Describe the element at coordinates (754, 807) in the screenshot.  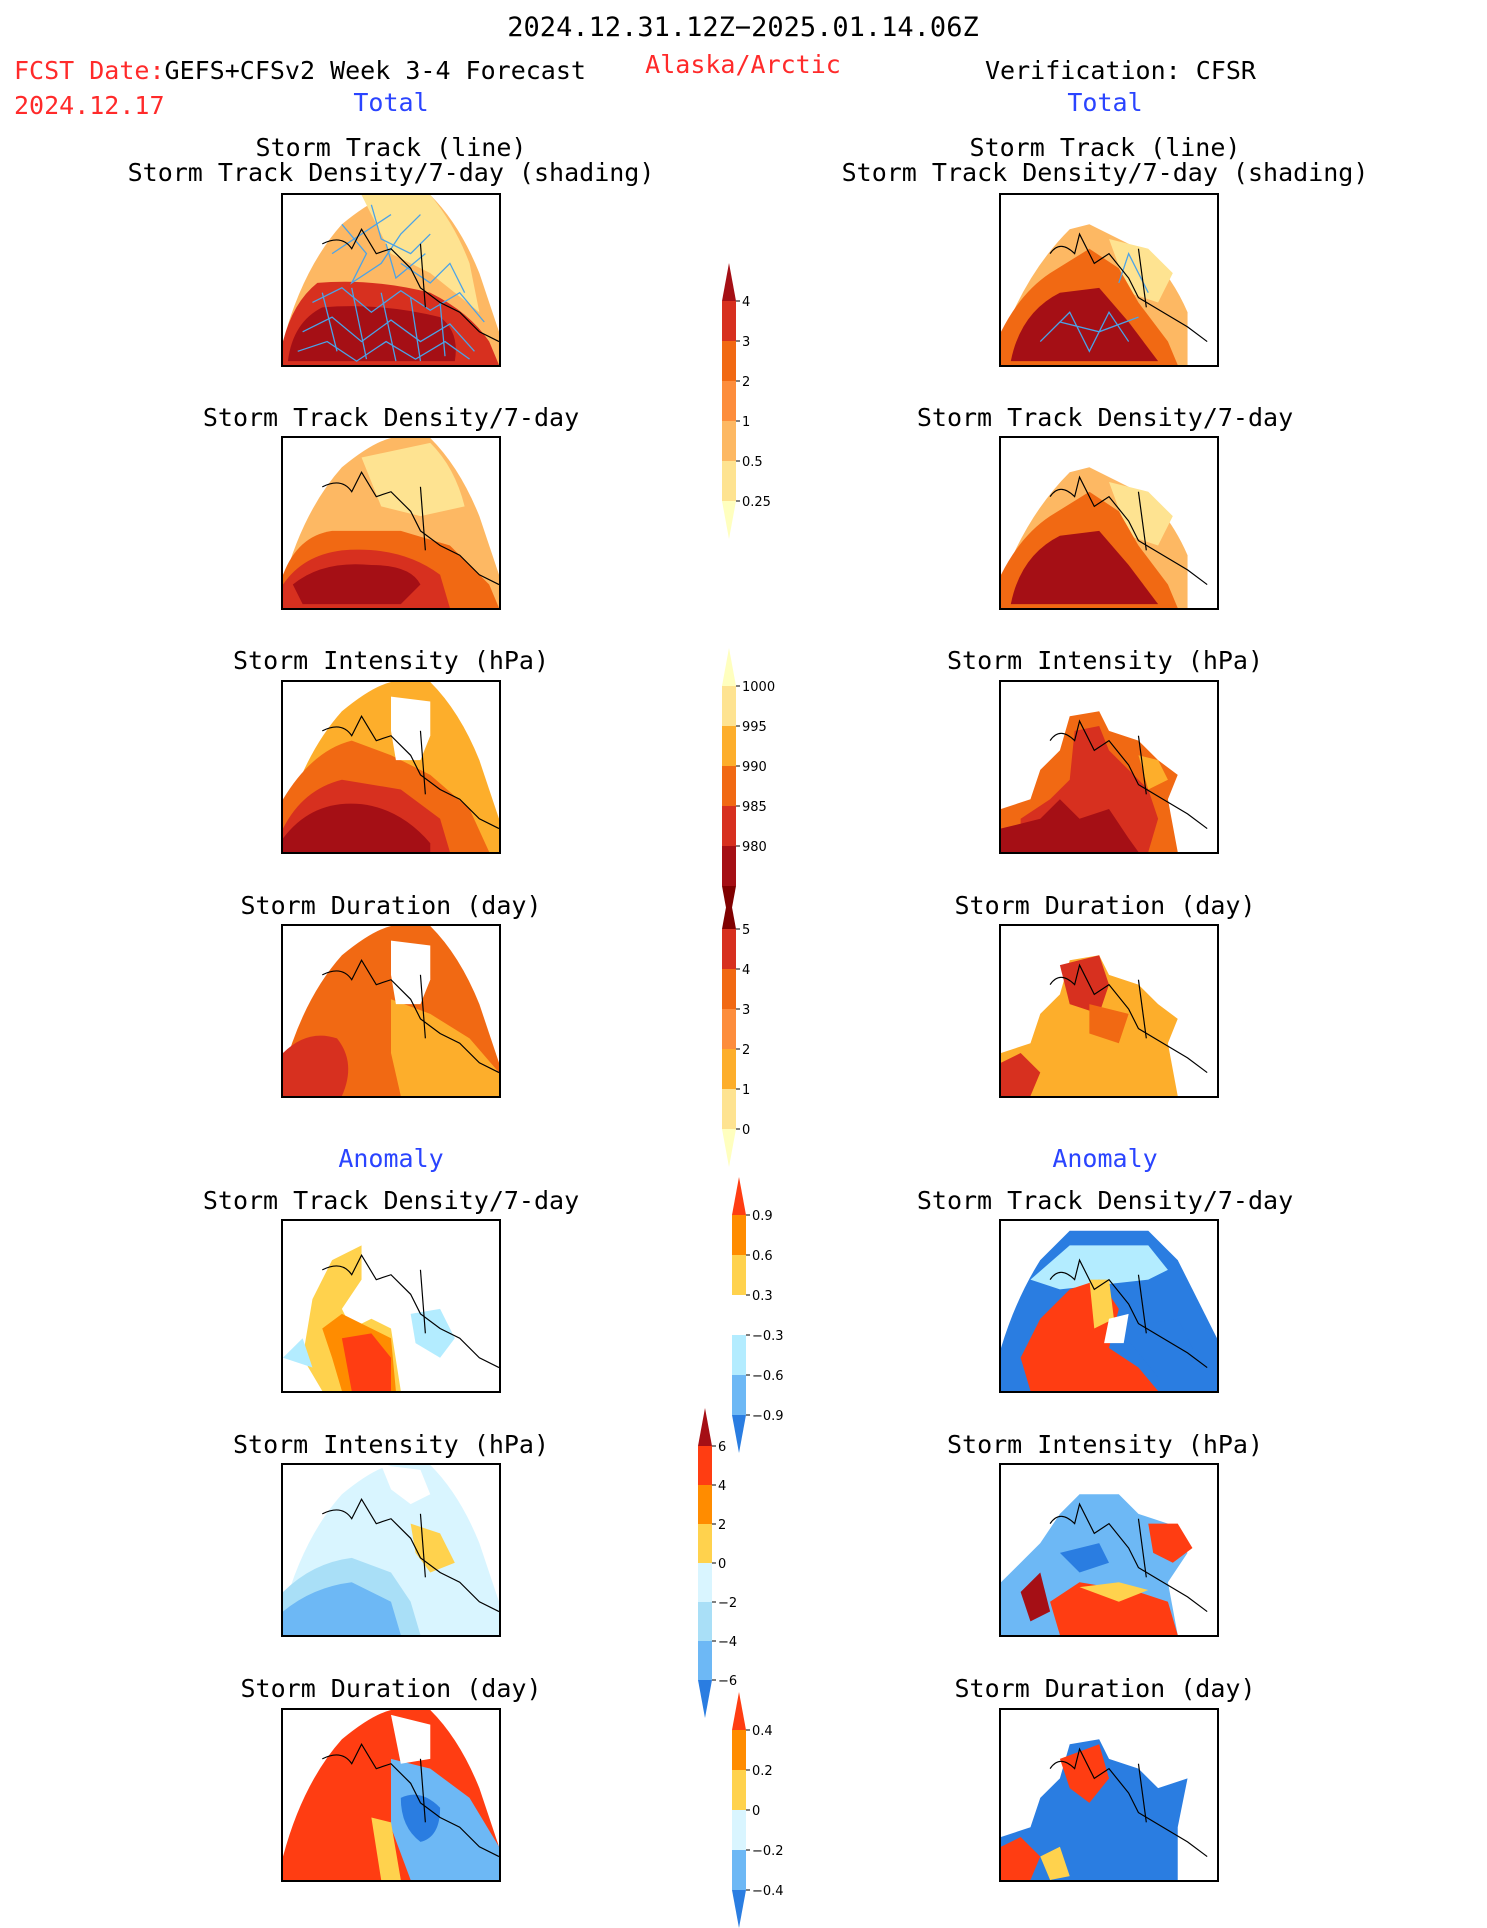
I see `colorbar-tick-label: 985` at that location.